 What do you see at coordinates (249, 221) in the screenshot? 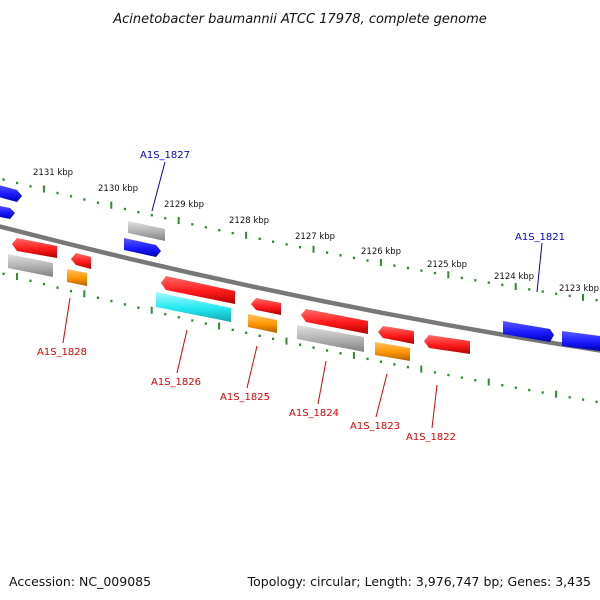
I see `scale-label: 2128 kbp` at bounding box center [249, 221].